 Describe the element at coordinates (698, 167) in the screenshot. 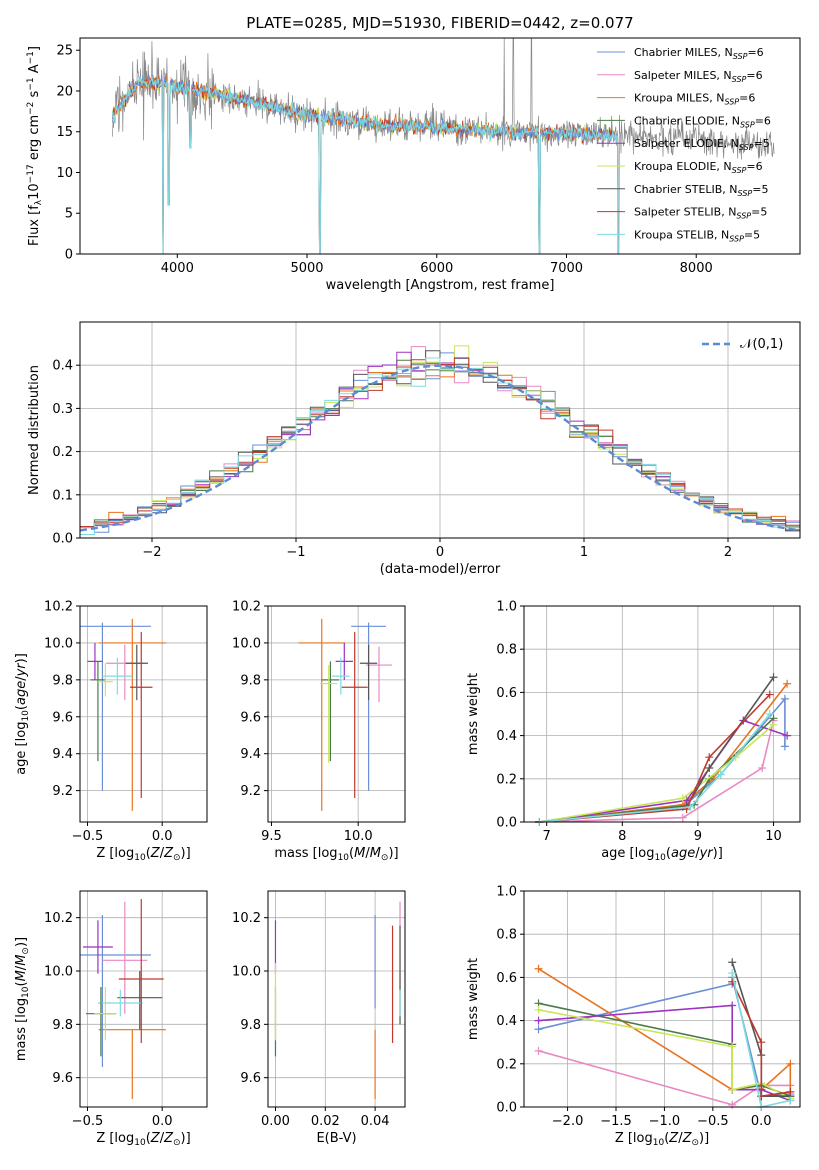

I see `legend-entry: Kroupa ELODIE, NSSP=6` at that location.